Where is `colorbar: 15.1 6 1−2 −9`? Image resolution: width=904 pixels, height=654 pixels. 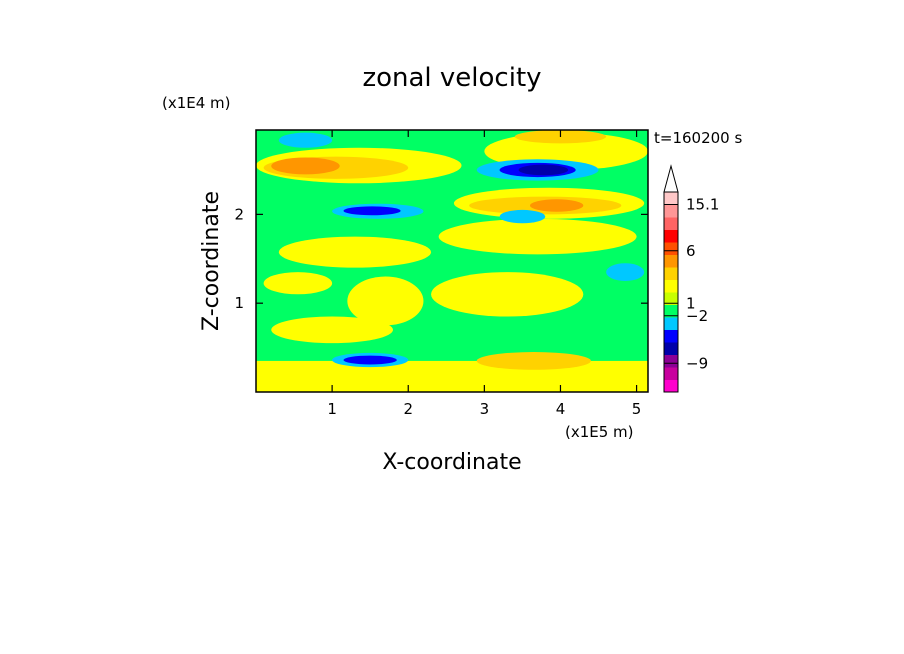 colorbar: 15.1 6 1−2 −9 is located at coordinates (691, 278).